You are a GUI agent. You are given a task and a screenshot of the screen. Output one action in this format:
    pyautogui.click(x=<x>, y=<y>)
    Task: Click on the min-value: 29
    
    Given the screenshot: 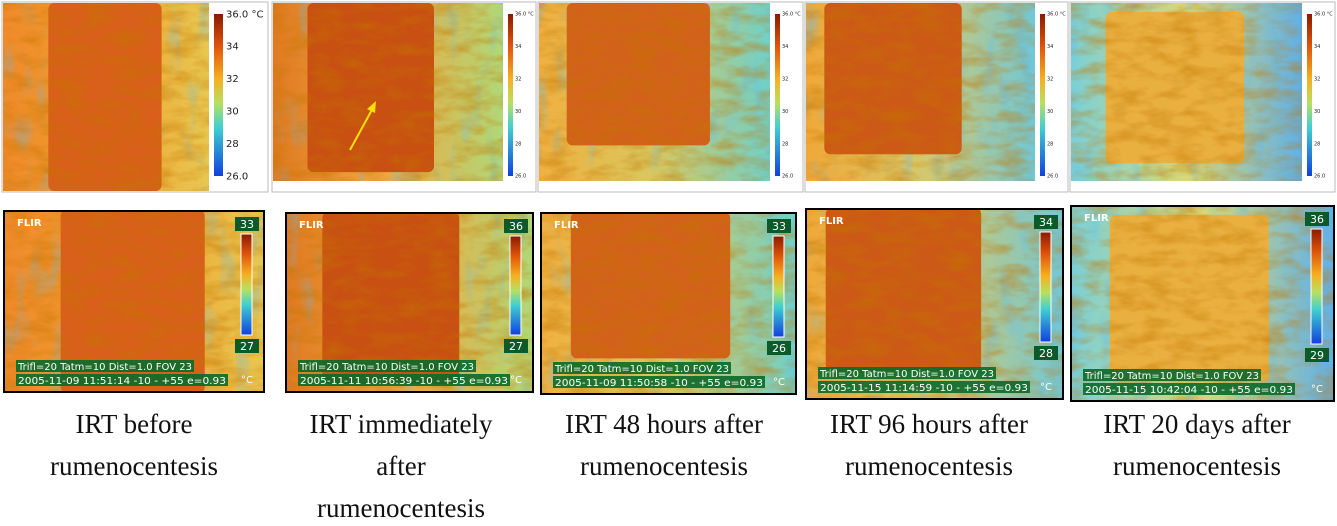 What is the action you would take?
    pyautogui.click(x=1317, y=355)
    